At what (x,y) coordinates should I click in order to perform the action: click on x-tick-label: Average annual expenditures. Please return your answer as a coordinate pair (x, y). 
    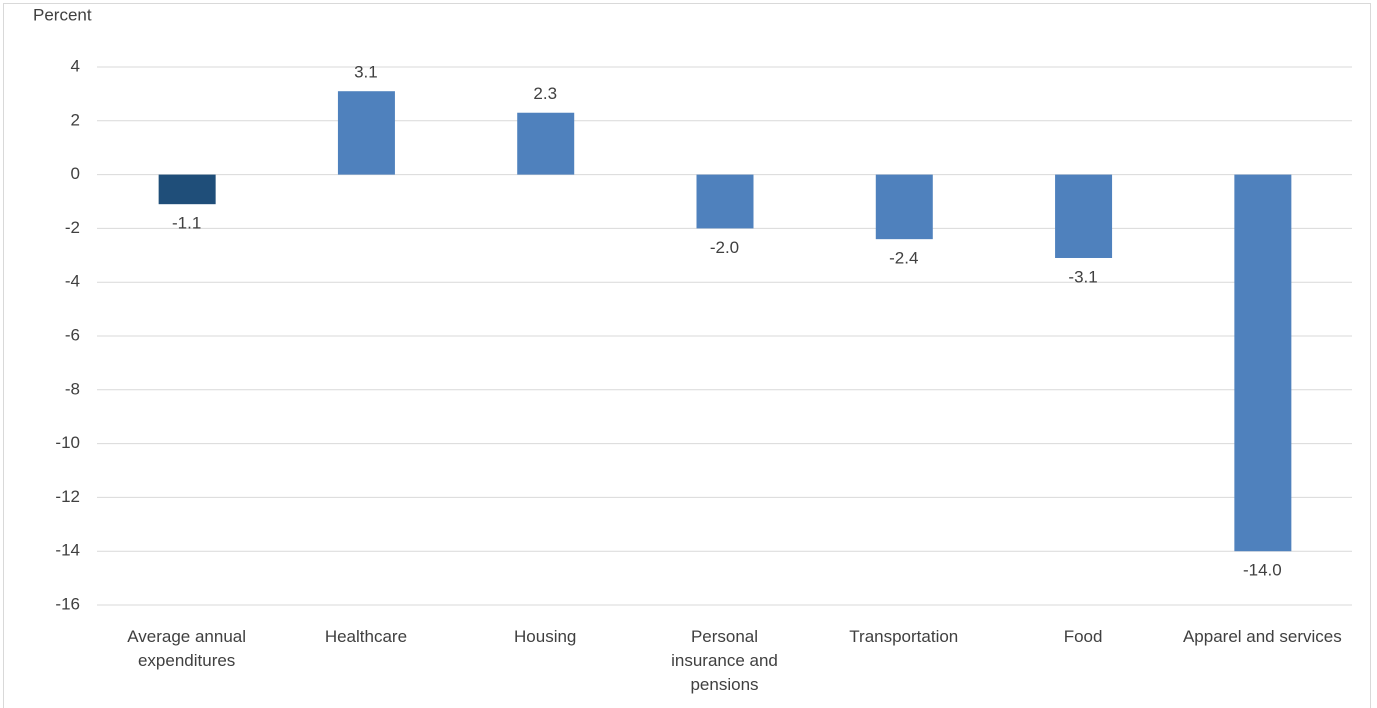
    Looking at the image, I should click on (187, 648).